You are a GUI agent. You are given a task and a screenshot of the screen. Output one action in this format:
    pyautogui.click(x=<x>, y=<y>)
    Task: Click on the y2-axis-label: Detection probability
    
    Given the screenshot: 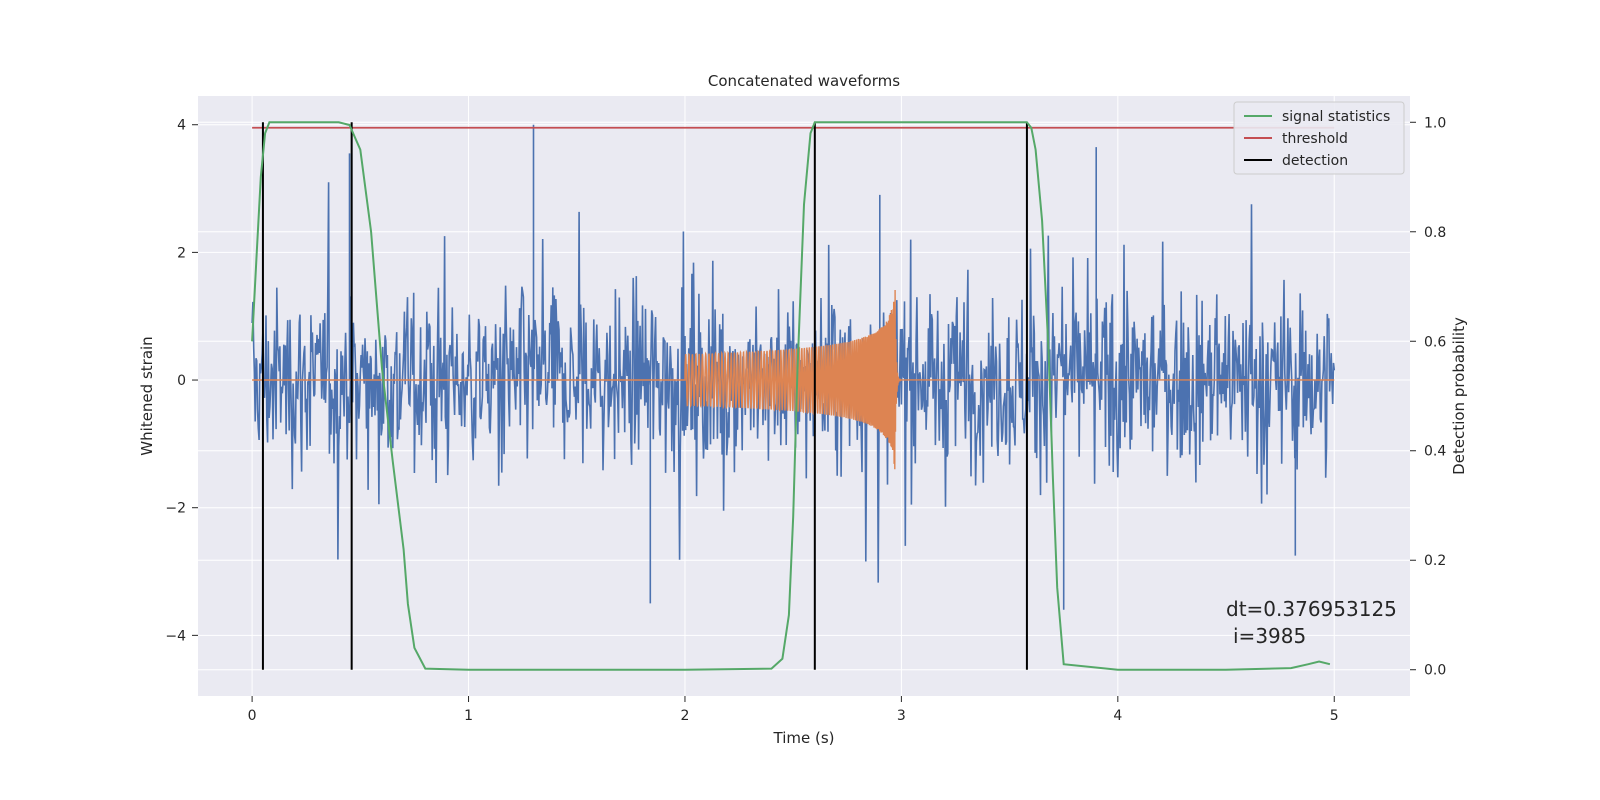 What is the action you would take?
    pyautogui.click(x=1459, y=396)
    